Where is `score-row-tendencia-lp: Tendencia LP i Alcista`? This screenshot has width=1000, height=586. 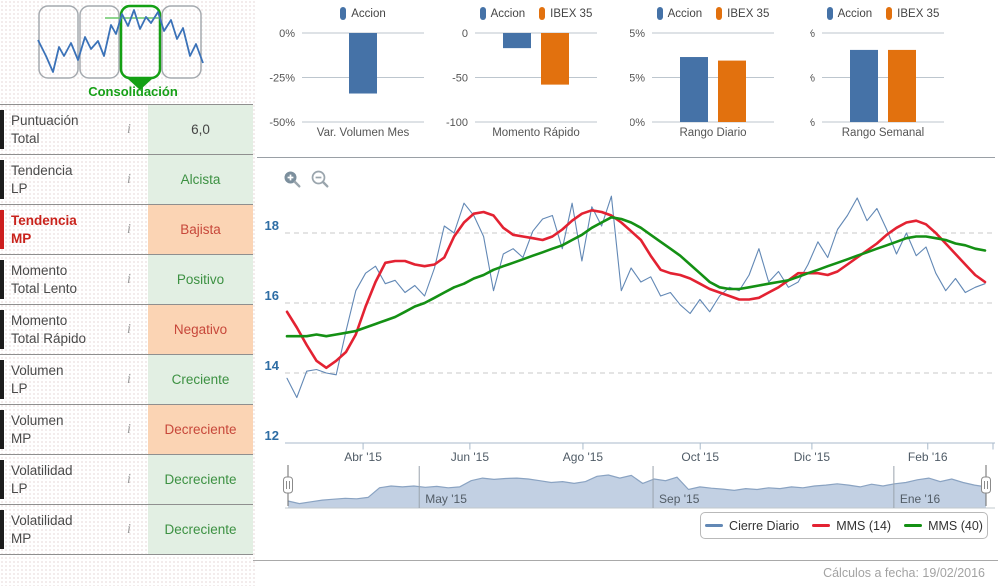
score-row-tendencia-lp: Tendencia LP i Alcista is located at coordinates (126, 180).